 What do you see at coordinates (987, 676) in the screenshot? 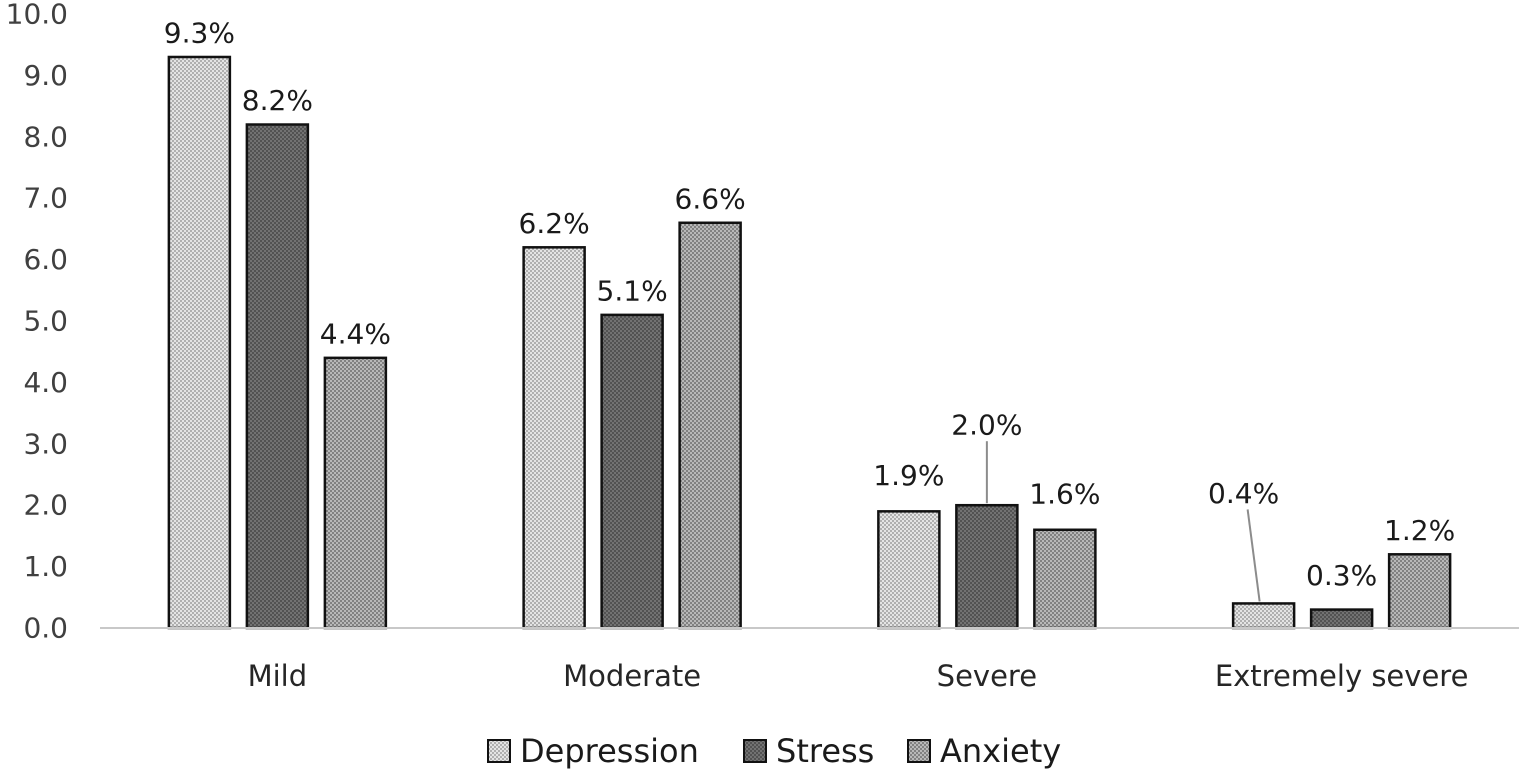
I see `x-tick-label: Severe` at bounding box center [987, 676].